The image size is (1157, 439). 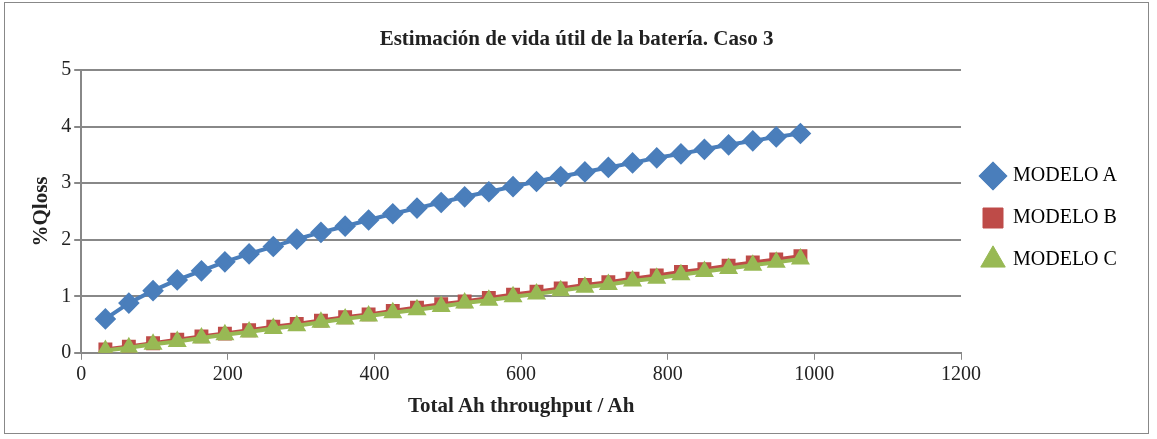 What do you see at coordinates (40, 211) in the screenshot?
I see `y-axis-title: %Qloss` at bounding box center [40, 211].